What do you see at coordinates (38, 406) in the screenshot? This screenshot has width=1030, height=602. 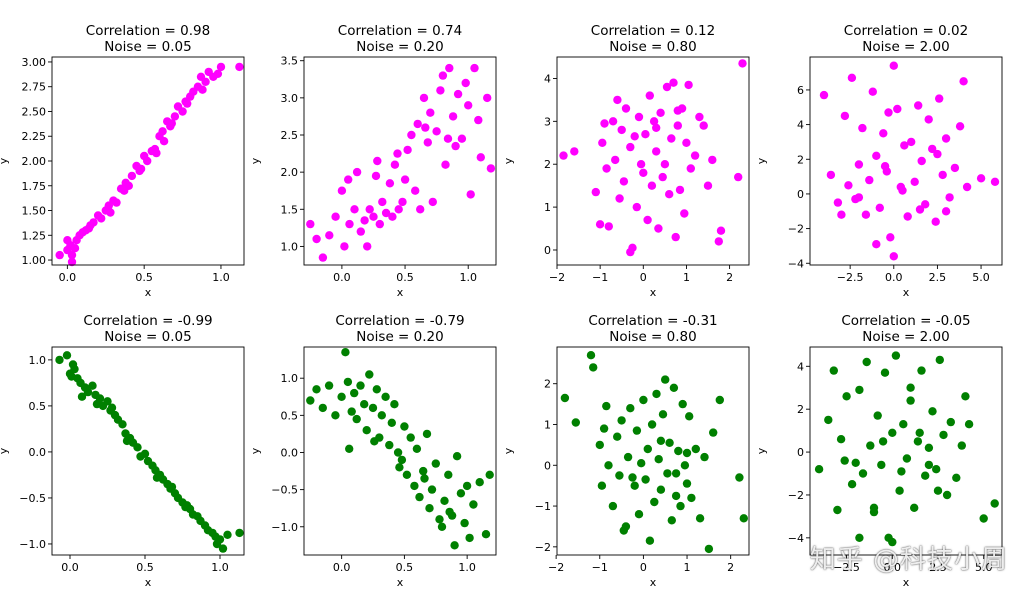 I see `y-tick-label: 0.5` at bounding box center [38, 406].